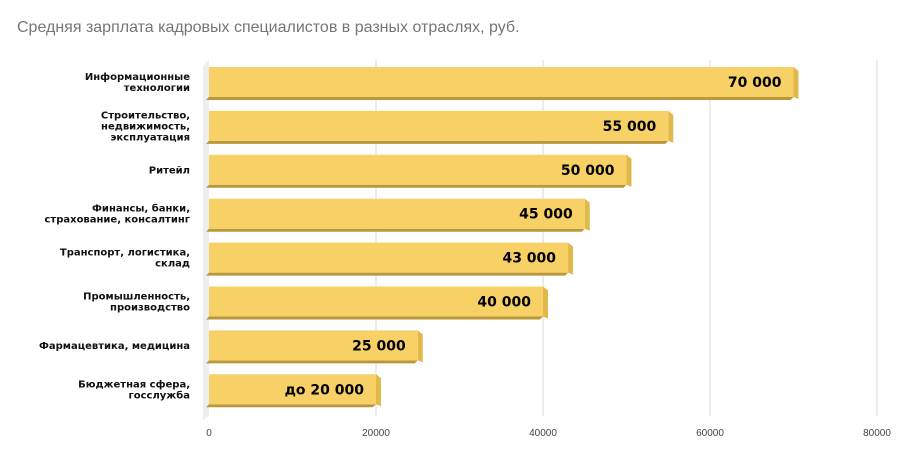  I want to click on category-label: Ритейл, so click(169, 170).